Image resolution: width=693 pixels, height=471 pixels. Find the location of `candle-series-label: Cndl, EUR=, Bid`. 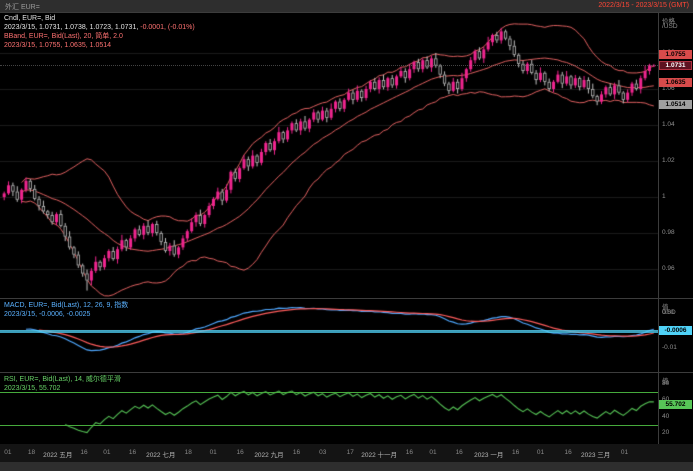

candle-series-label: Cndl, EUR=, Bid is located at coordinates (30, 18).